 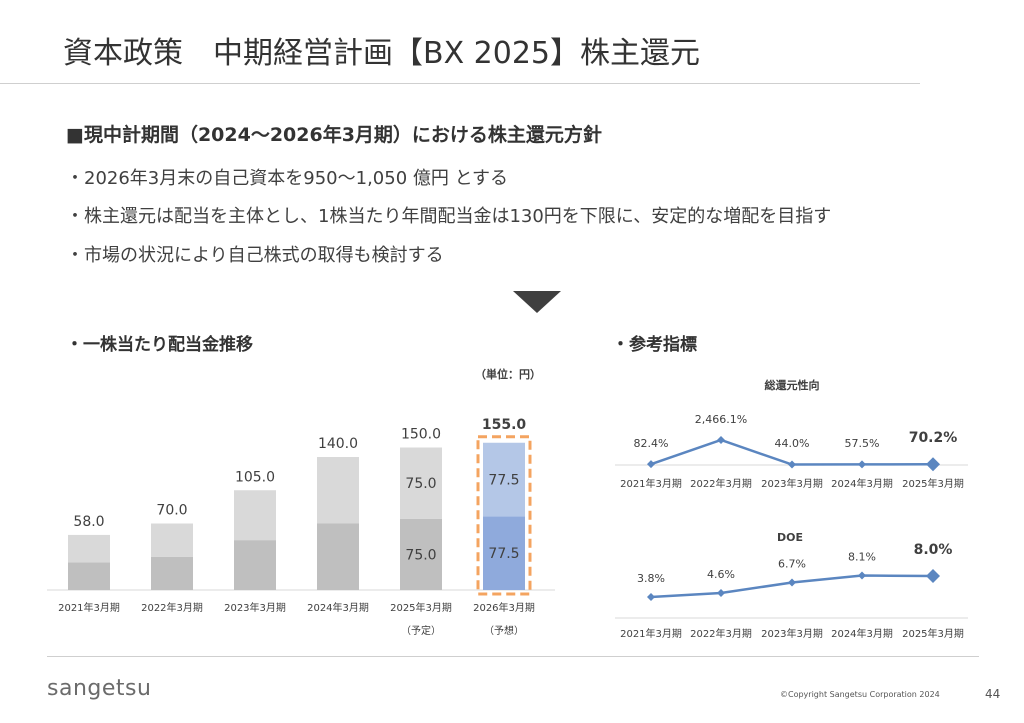 I want to click on bar-total-label: 150.0, so click(x=421, y=435).